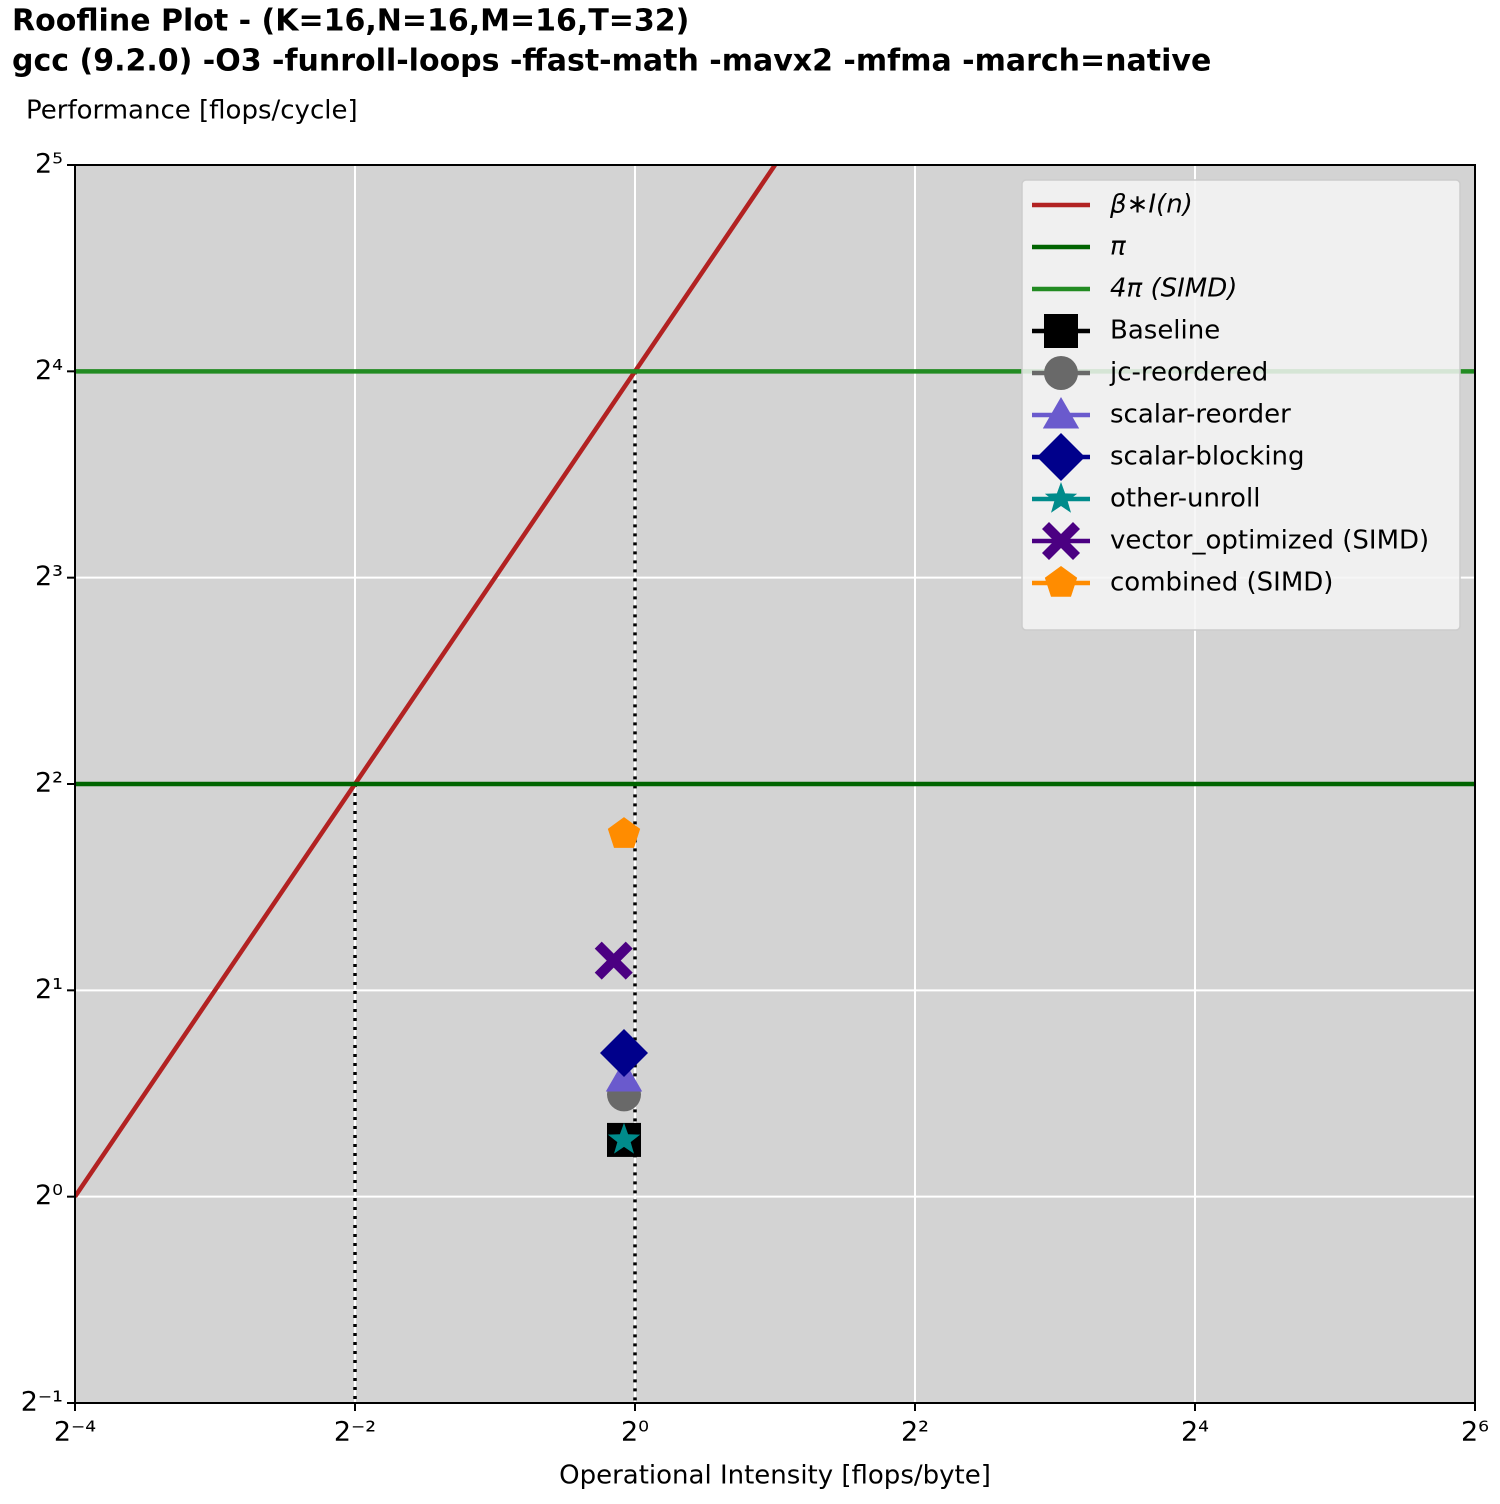 This screenshot has width=1500, height=1504. What do you see at coordinates (49, 370) in the screenshot?
I see `y-tick-label: 2⁴` at bounding box center [49, 370].